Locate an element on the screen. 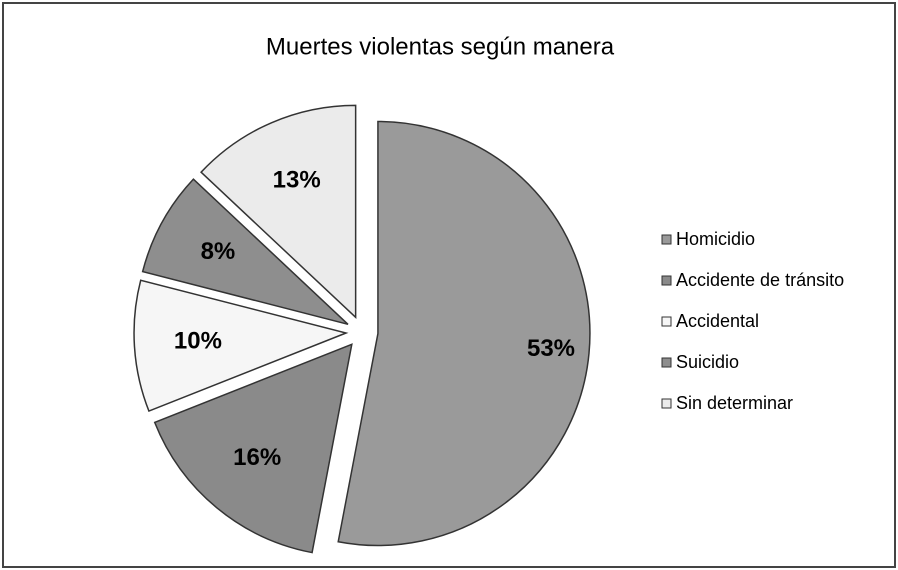 This screenshot has width=898, height=570. data-label: 13% is located at coordinates (297, 179).